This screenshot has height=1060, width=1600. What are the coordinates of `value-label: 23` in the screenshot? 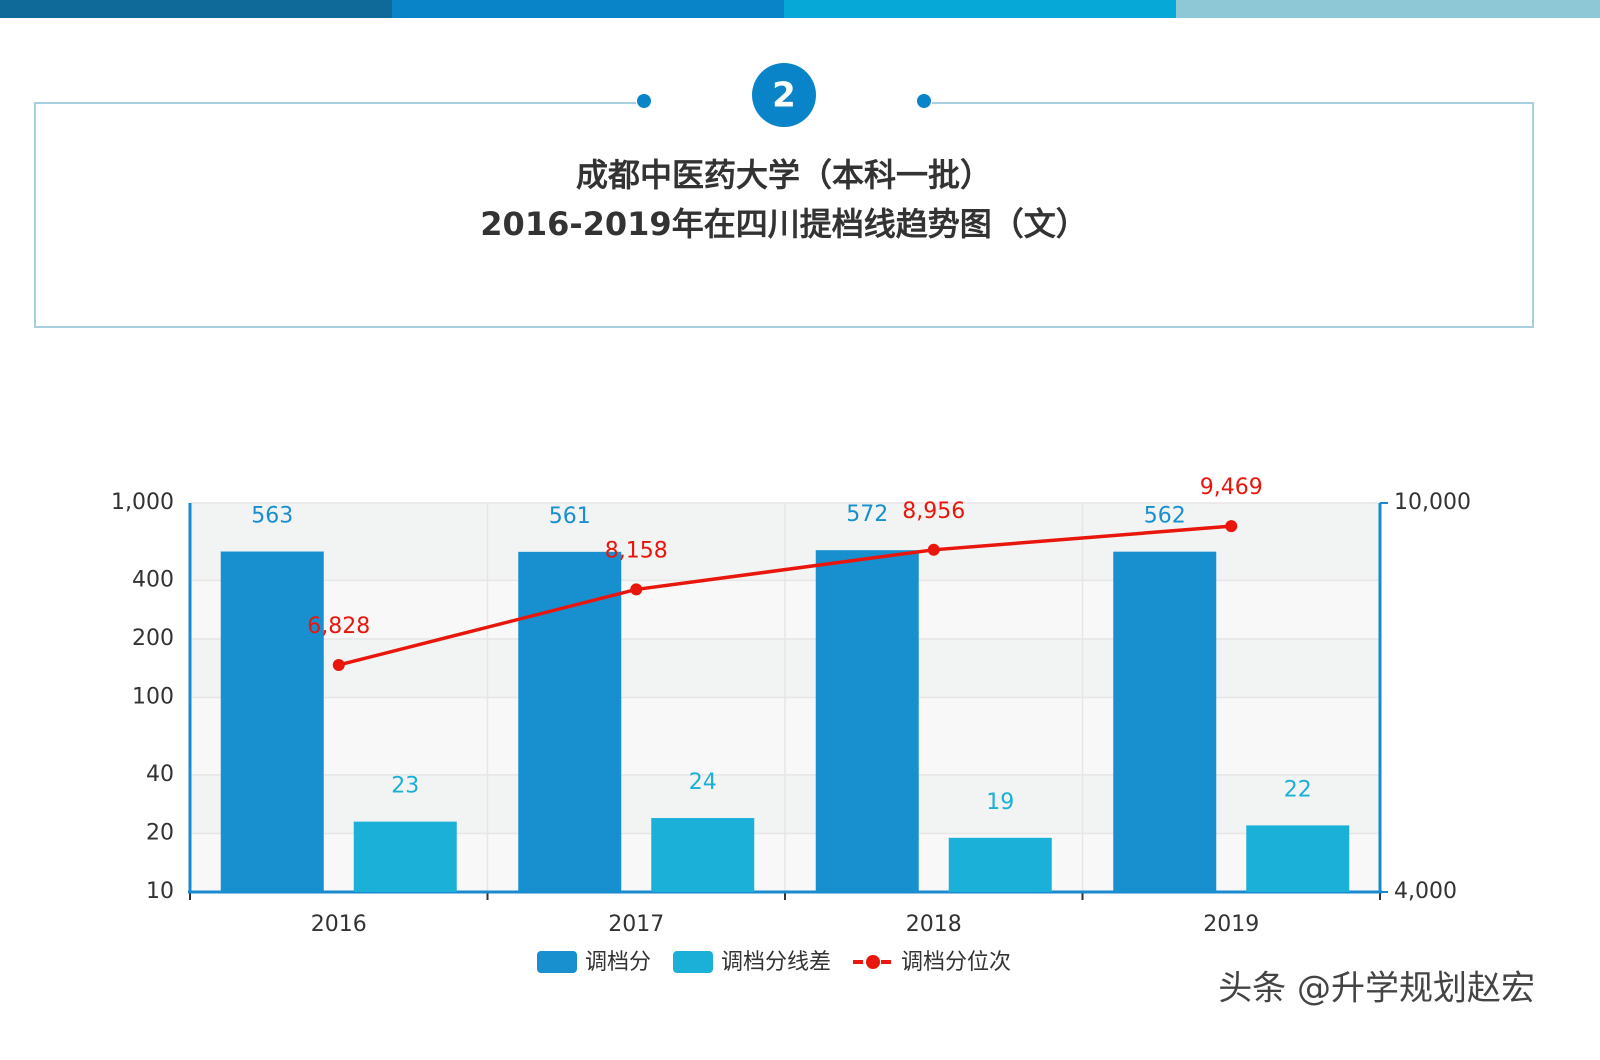 It's located at (405, 786).